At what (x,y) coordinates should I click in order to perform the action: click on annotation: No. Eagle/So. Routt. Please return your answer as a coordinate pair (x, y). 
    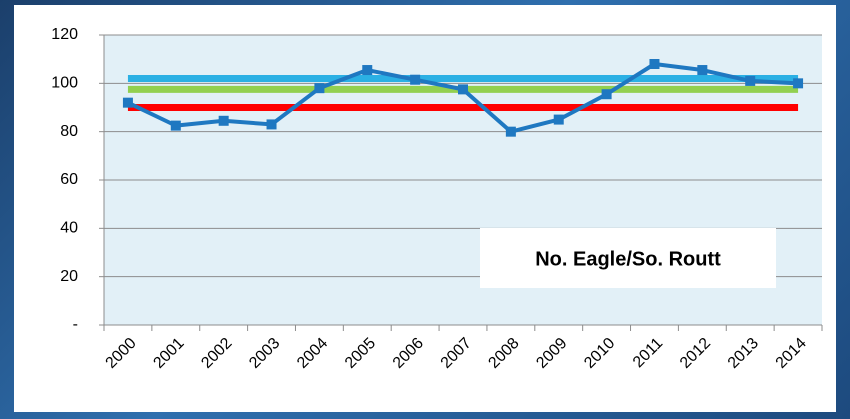
    Looking at the image, I should click on (628, 259).